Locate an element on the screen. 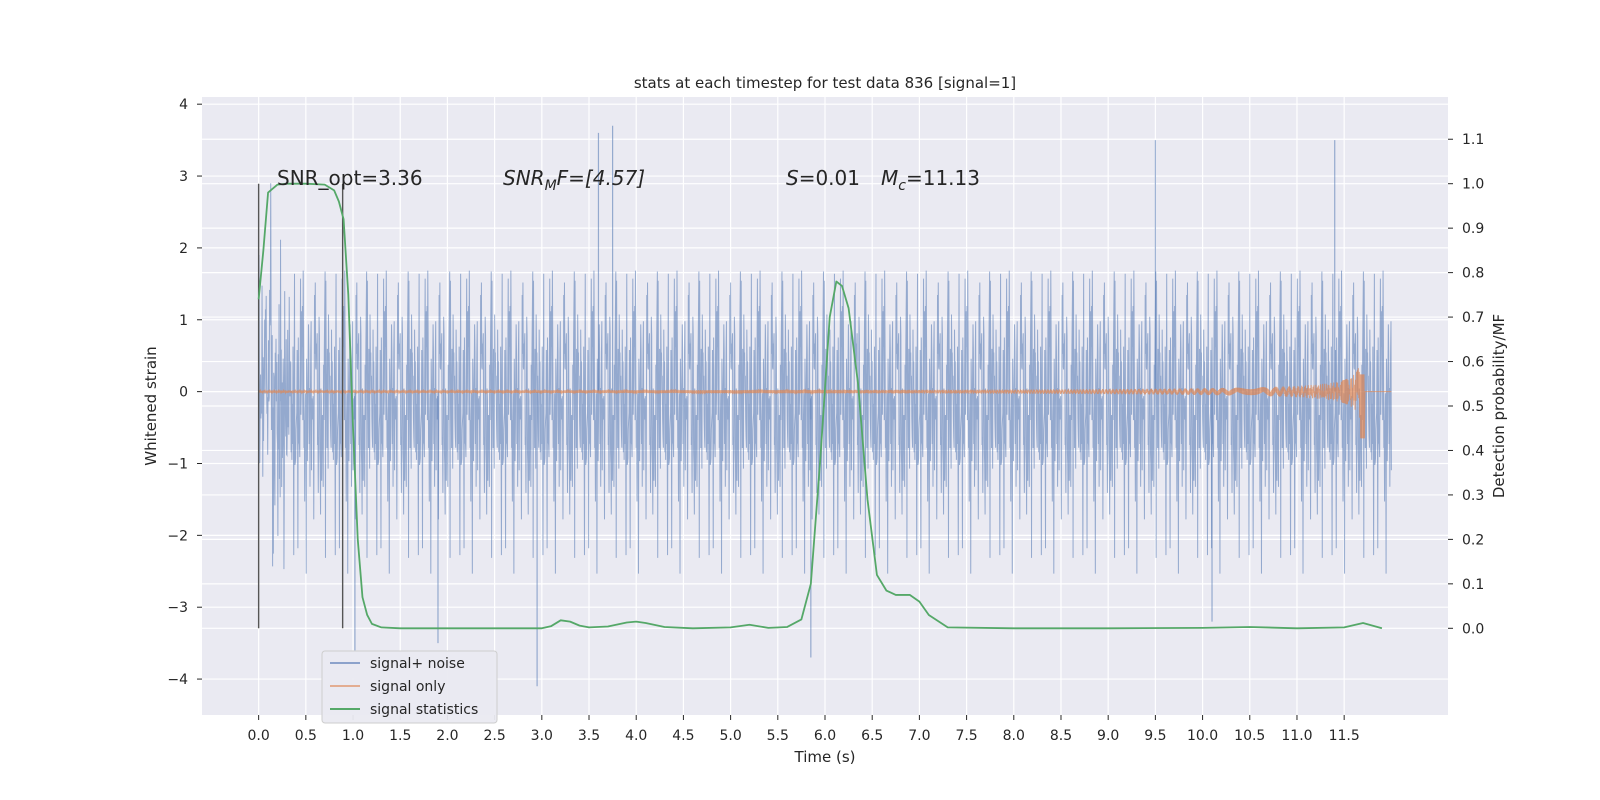 Image resolution: width=1600 pixels, height=800 pixels. y-tick-label: 3 is located at coordinates (183, 177).